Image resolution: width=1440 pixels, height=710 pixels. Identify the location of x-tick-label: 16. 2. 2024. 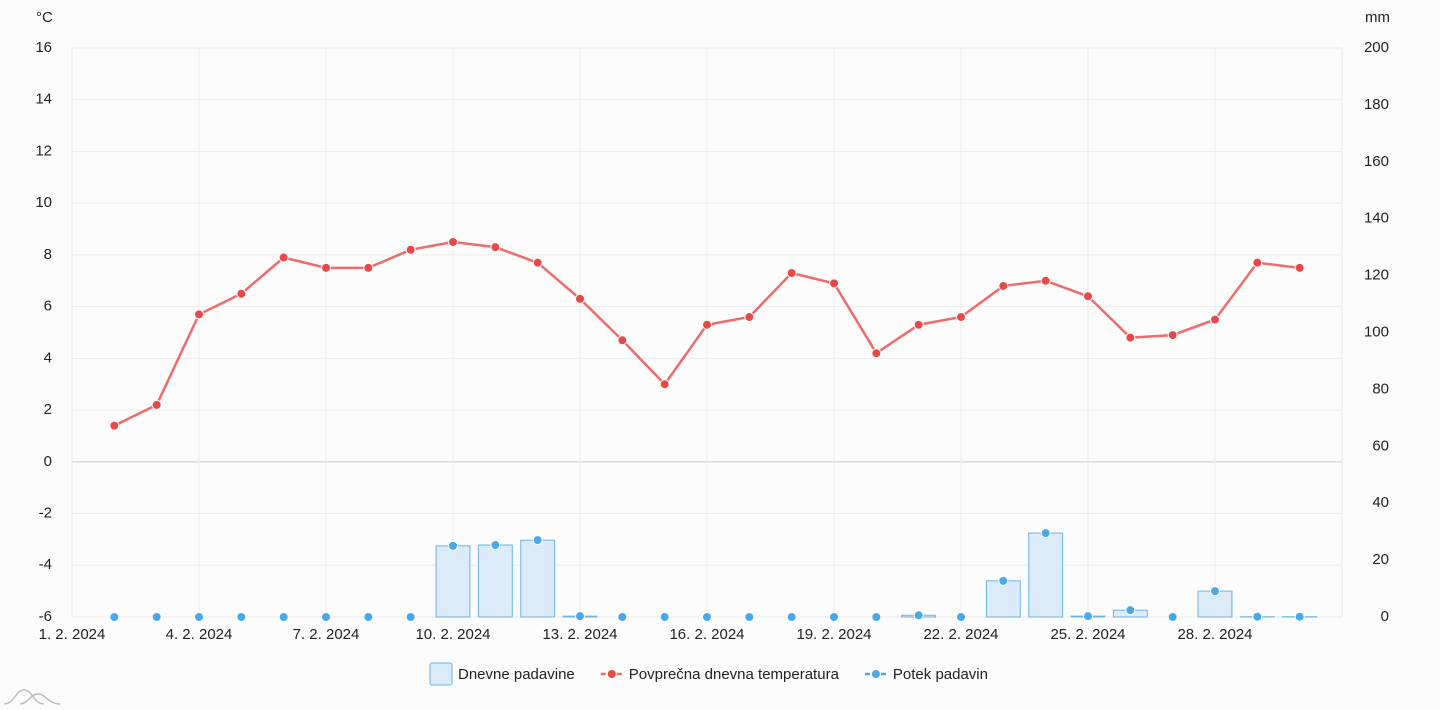
(706, 634).